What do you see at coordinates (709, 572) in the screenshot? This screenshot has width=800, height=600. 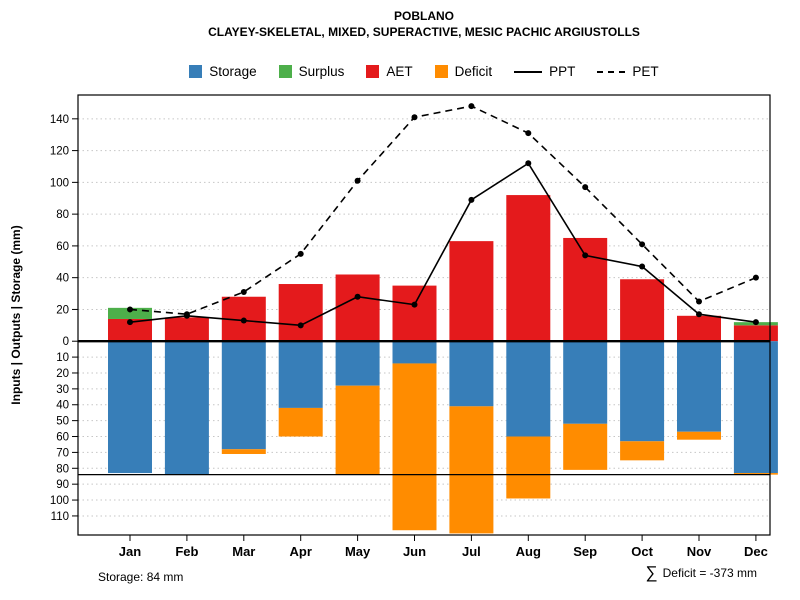 I see `deficit-annotation-text: Deficit = -373 mm` at bounding box center [709, 572].